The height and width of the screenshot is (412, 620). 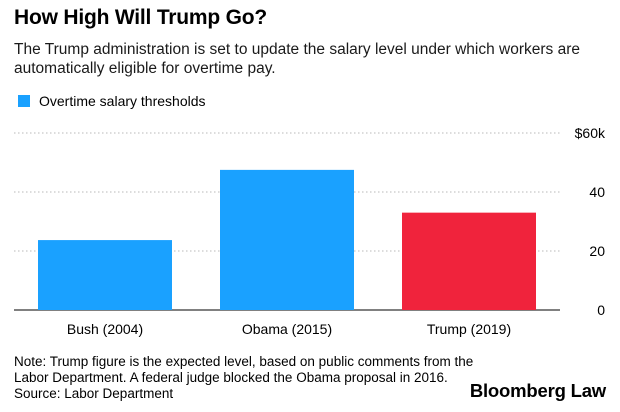 What do you see at coordinates (601, 310) in the screenshot?
I see `y-tick-label: 0` at bounding box center [601, 310].